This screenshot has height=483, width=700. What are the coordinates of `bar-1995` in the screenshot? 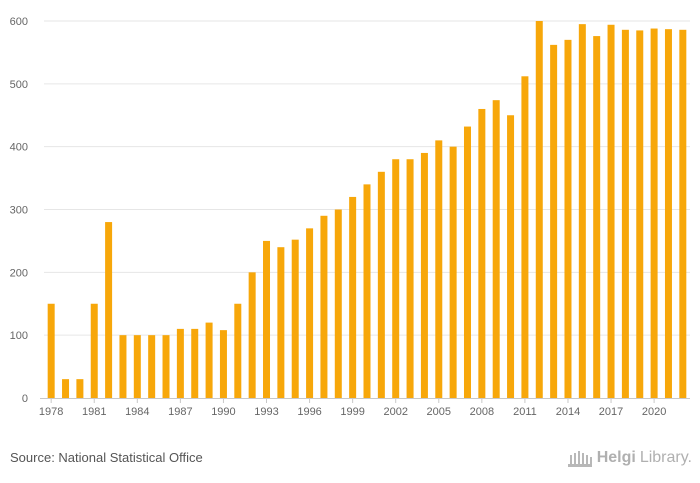 It's located at (295, 318).